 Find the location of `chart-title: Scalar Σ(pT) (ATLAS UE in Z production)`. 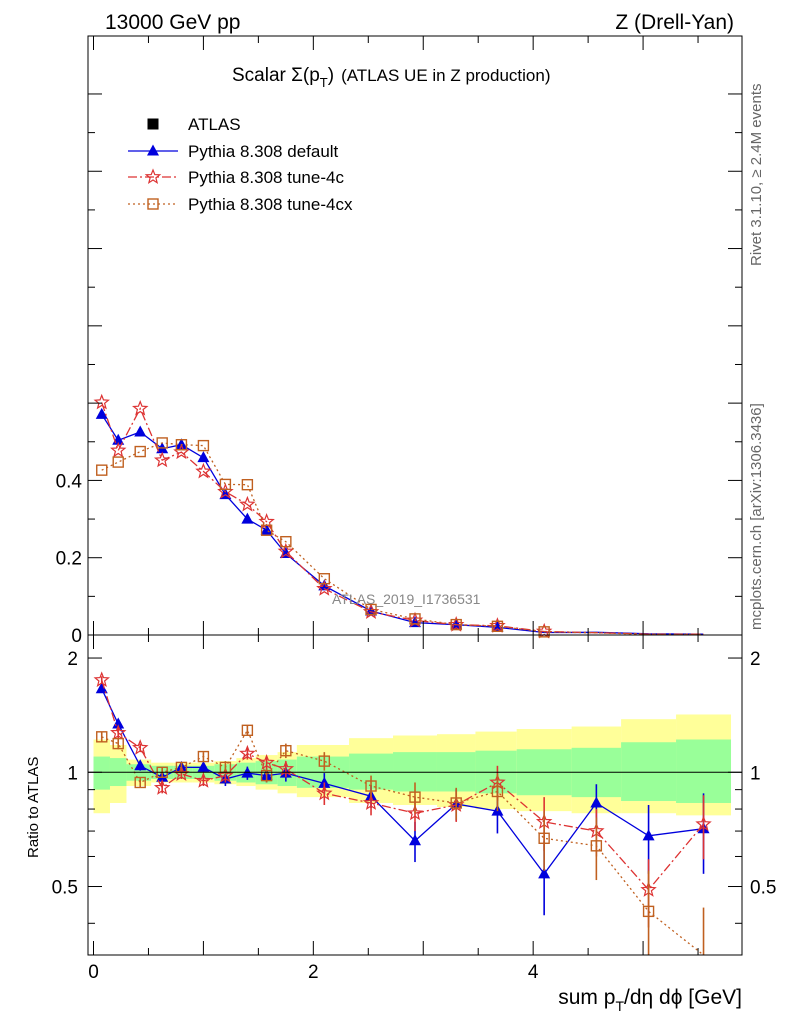

chart-title: Scalar Σ(pT) (ATLAS UE in Z production) is located at coordinates (391, 77).